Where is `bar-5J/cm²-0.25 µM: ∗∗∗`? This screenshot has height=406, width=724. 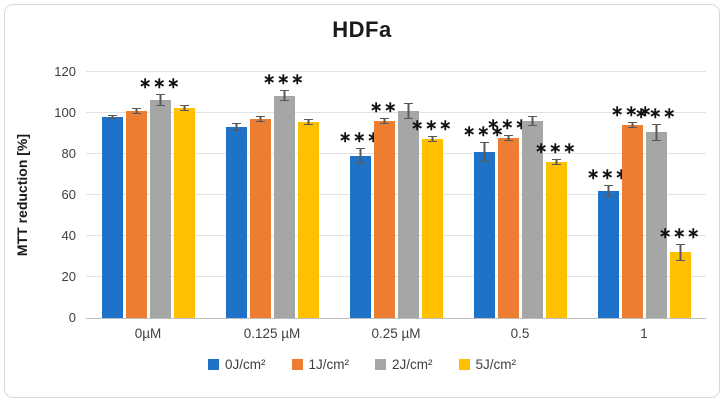 bar-5J/cm²-0.25 µM: ∗∗∗ is located at coordinates (431, 218).